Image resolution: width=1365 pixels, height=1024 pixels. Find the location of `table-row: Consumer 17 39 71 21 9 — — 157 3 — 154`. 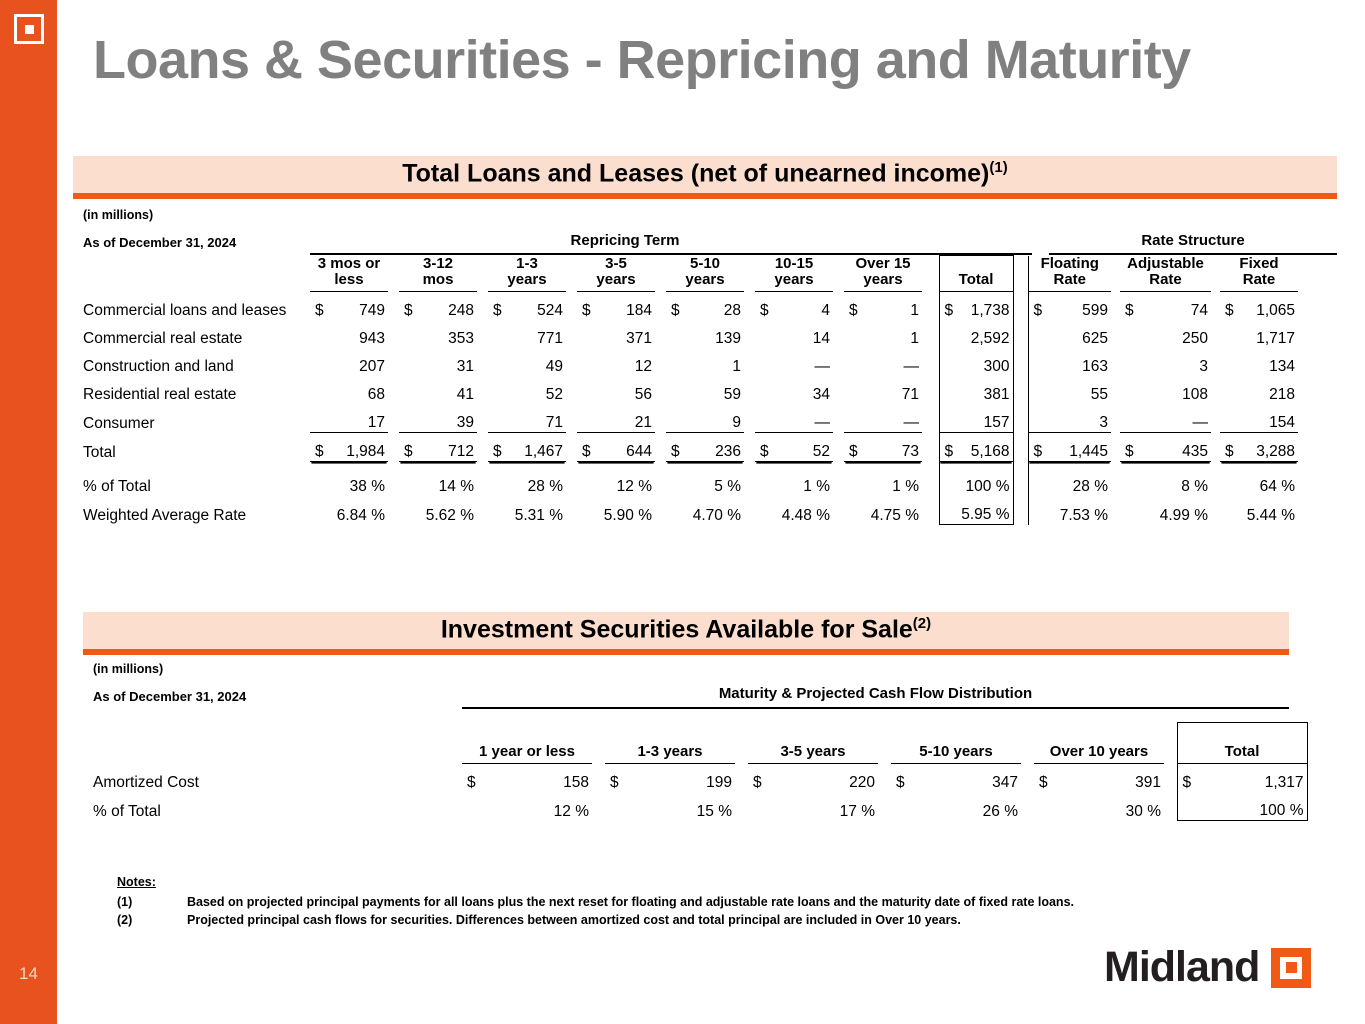

table-row: Consumer 17 39 71 21 9 — — 157 3 — 154 is located at coordinates (690, 418).